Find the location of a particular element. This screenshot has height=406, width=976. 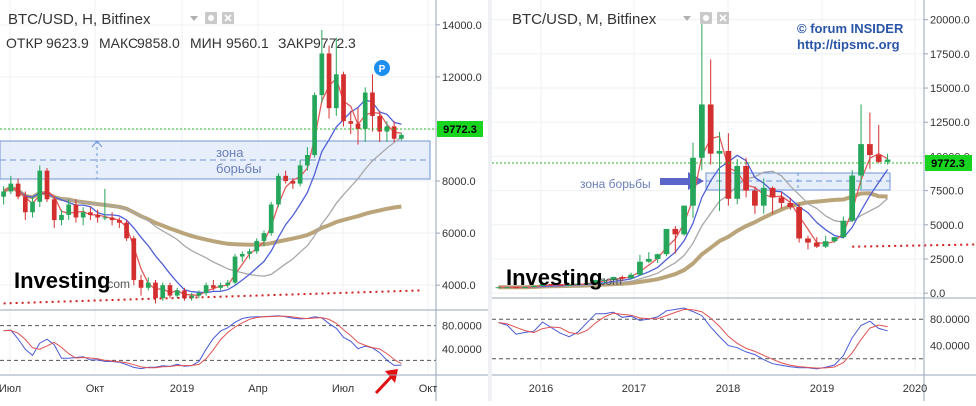

watermark-url: http://tipsmc.org is located at coordinates (848, 44).